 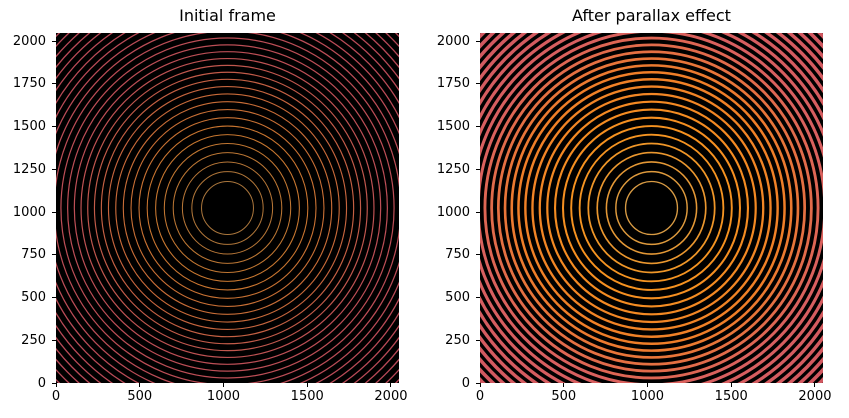 What do you see at coordinates (227, 15) in the screenshot?
I see `initial-frame-title: Initial frame` at bounding box center [227, 15].